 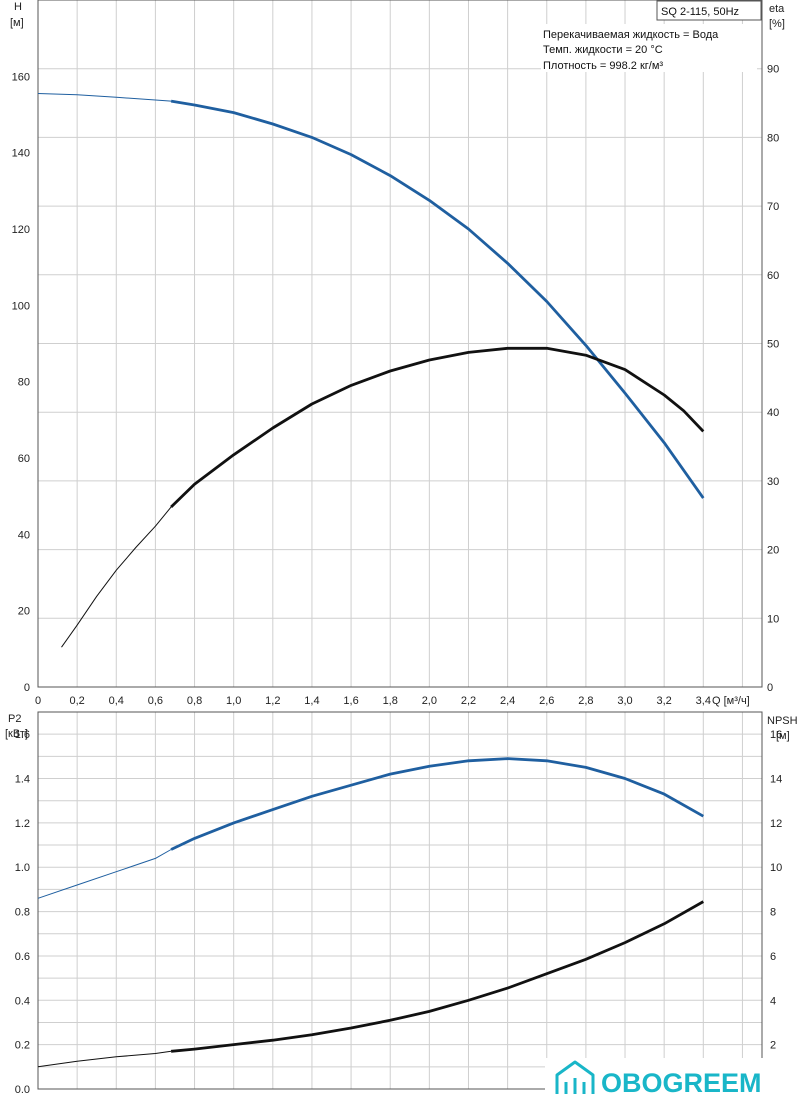 I want to click on top-chart-y-ticks-right: 0 10 20 30 40 50 60 70 80 90, so click(x=773, y=379).